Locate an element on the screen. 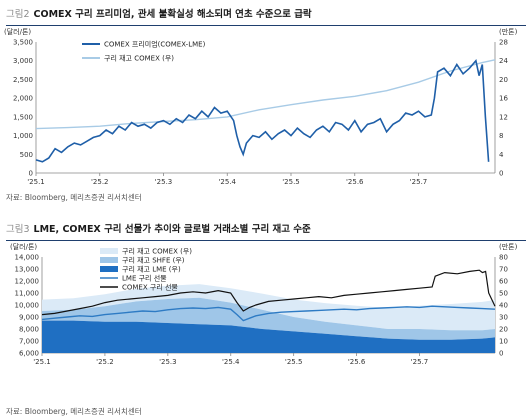  figure2-title-text: LME, COMEX 구리 선물가 추이와 글로벌 거래소별 구리 재고 수준 is located at coordinates (172, 229).